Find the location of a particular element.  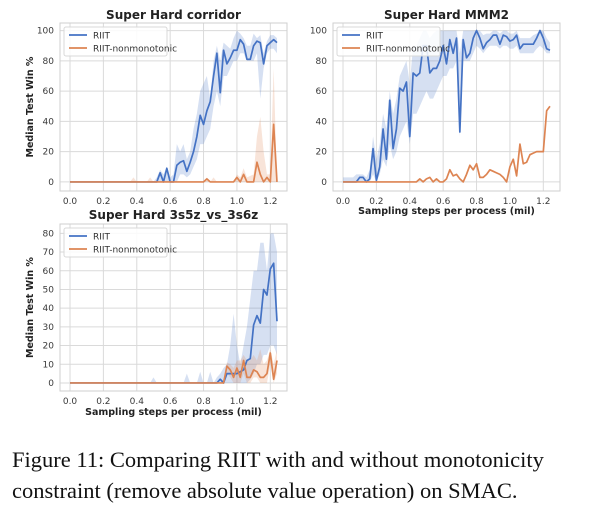

series-line-riit-nonmonotonic is located at coordinates (174, 153).